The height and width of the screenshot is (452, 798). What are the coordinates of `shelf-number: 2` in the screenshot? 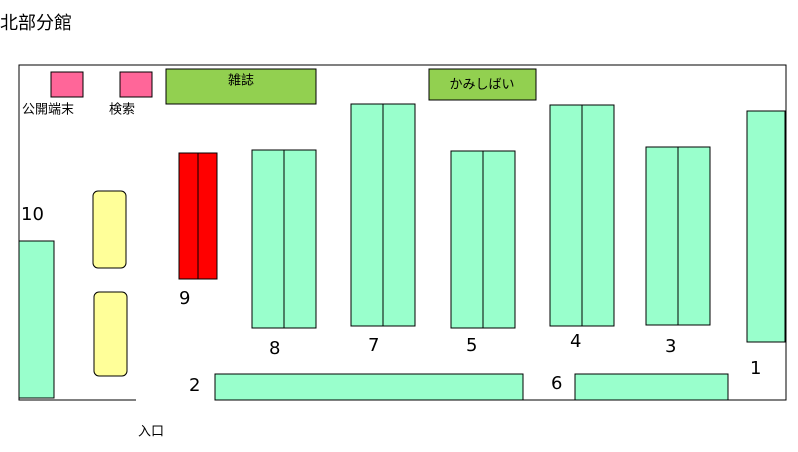 It's located at (194, 385).